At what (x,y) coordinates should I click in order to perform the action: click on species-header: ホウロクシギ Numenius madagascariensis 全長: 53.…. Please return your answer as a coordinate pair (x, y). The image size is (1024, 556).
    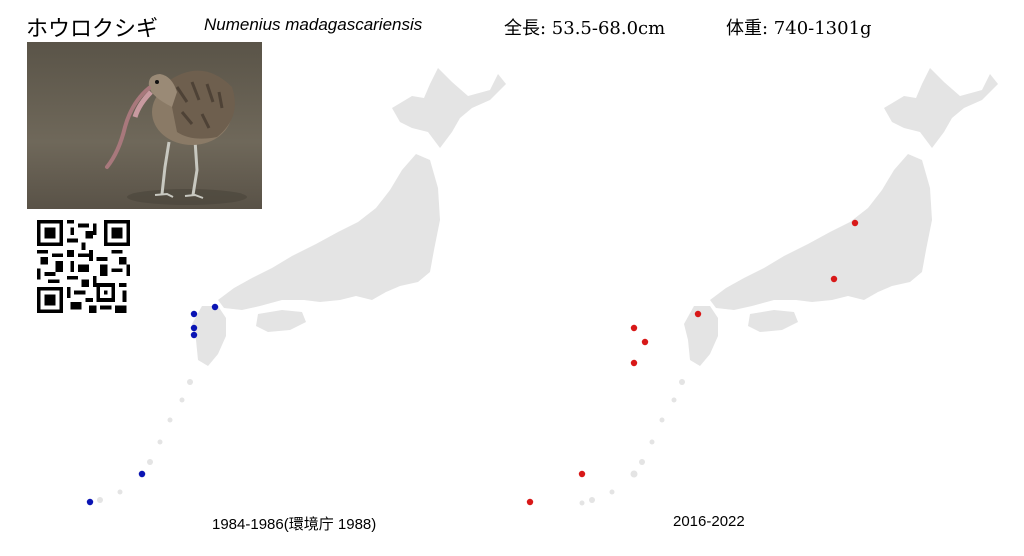
    Looking at the image, I should click on (512, 26).